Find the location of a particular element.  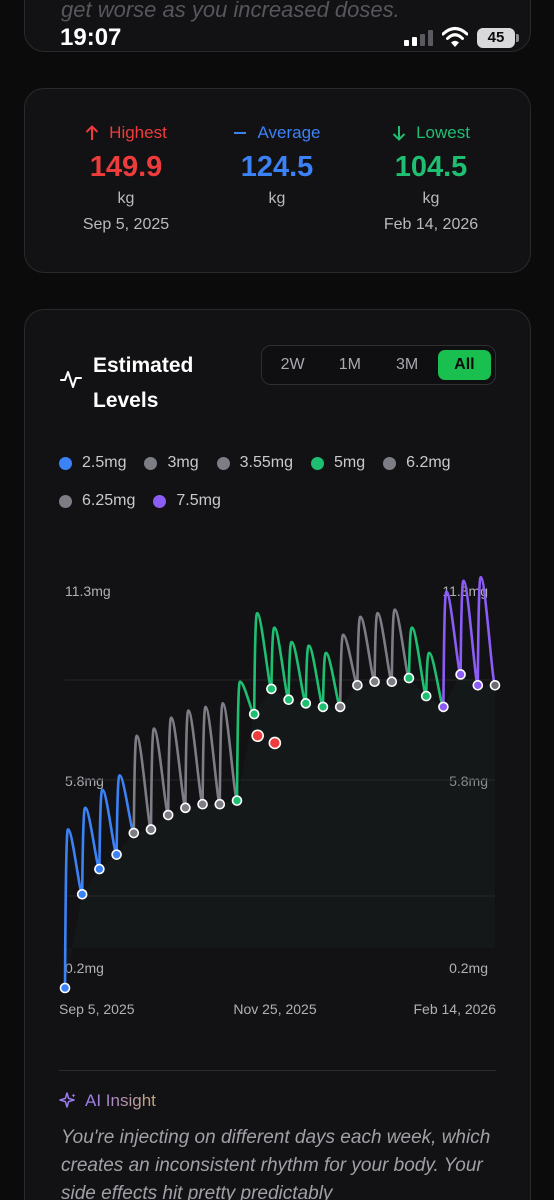

range-tabs: 2W 1M 3M All is located at coordinates (378, 365).